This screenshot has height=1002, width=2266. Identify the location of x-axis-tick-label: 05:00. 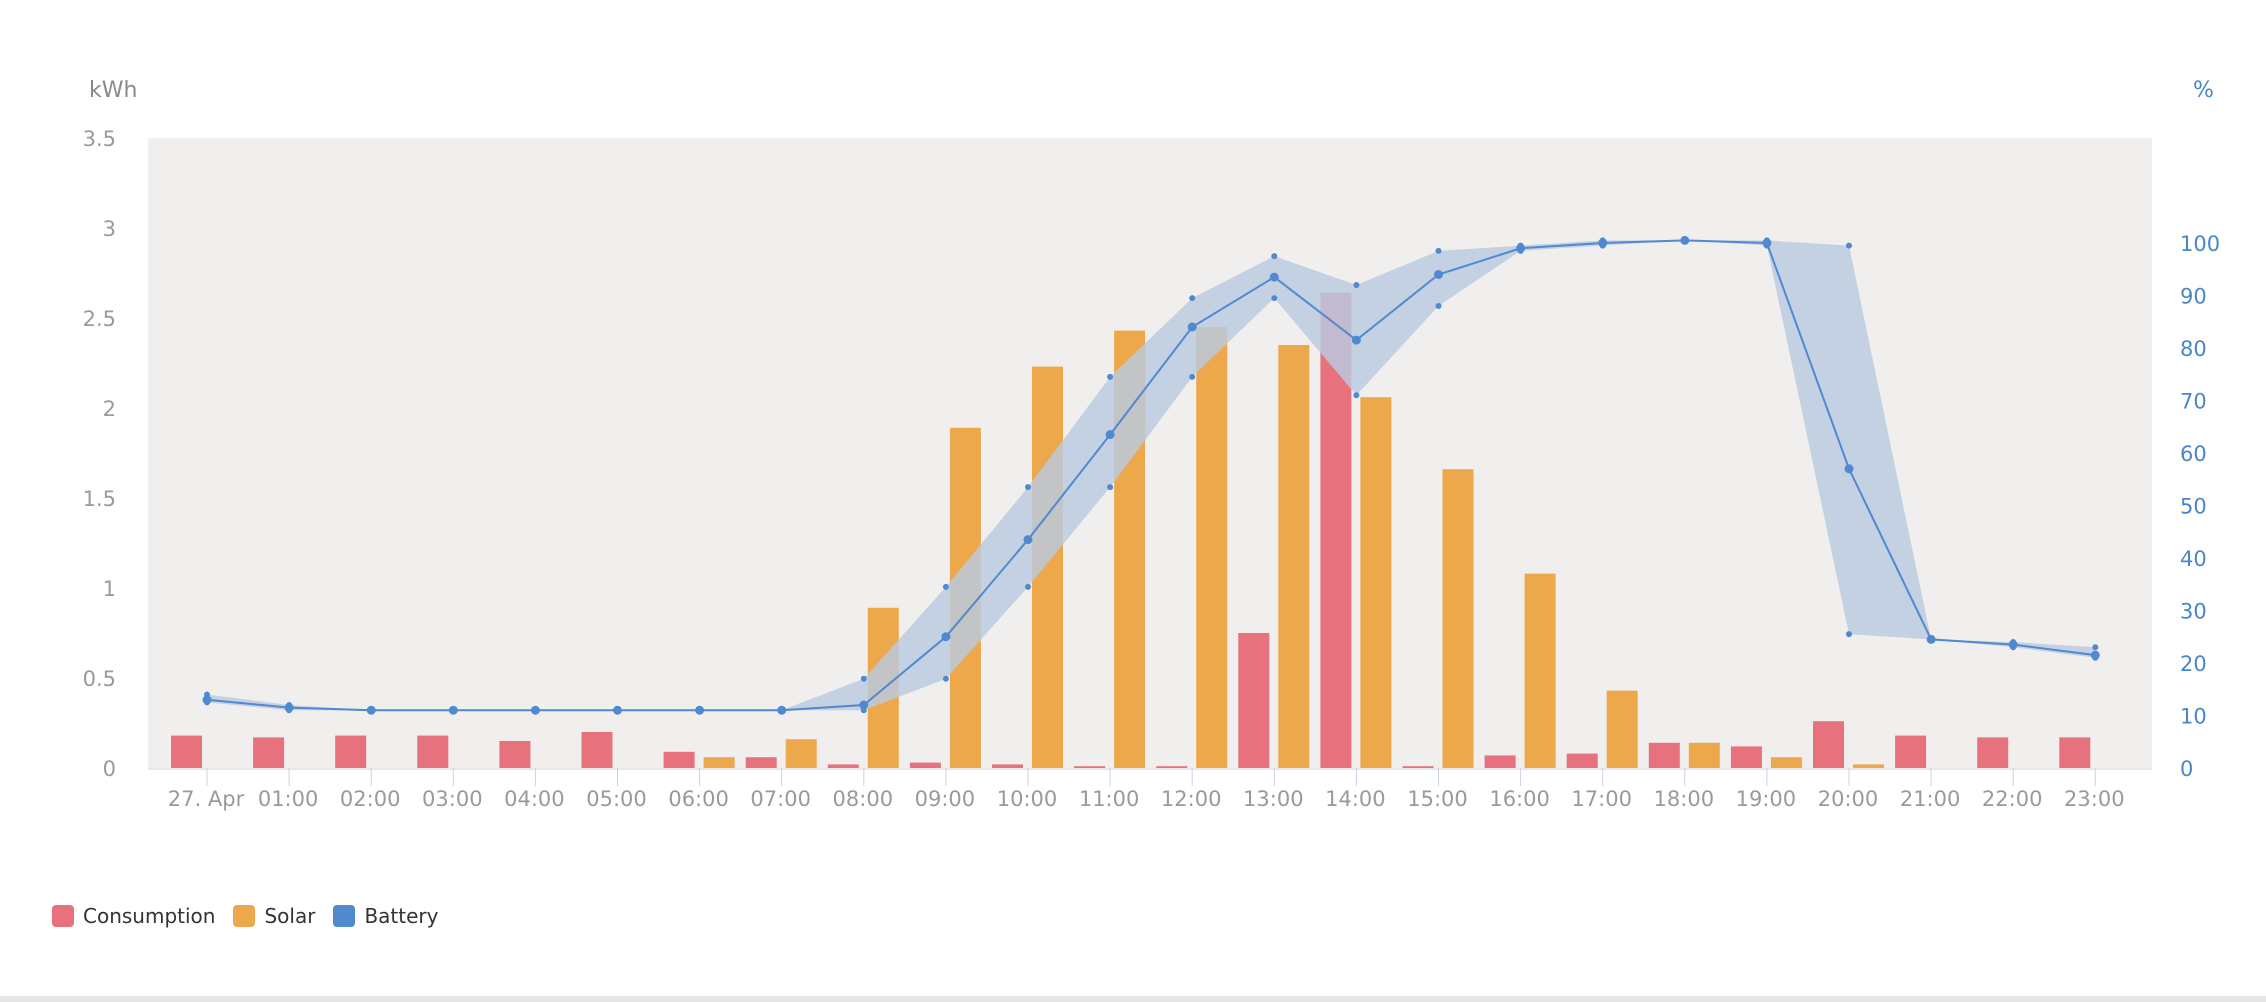
(616, 799).